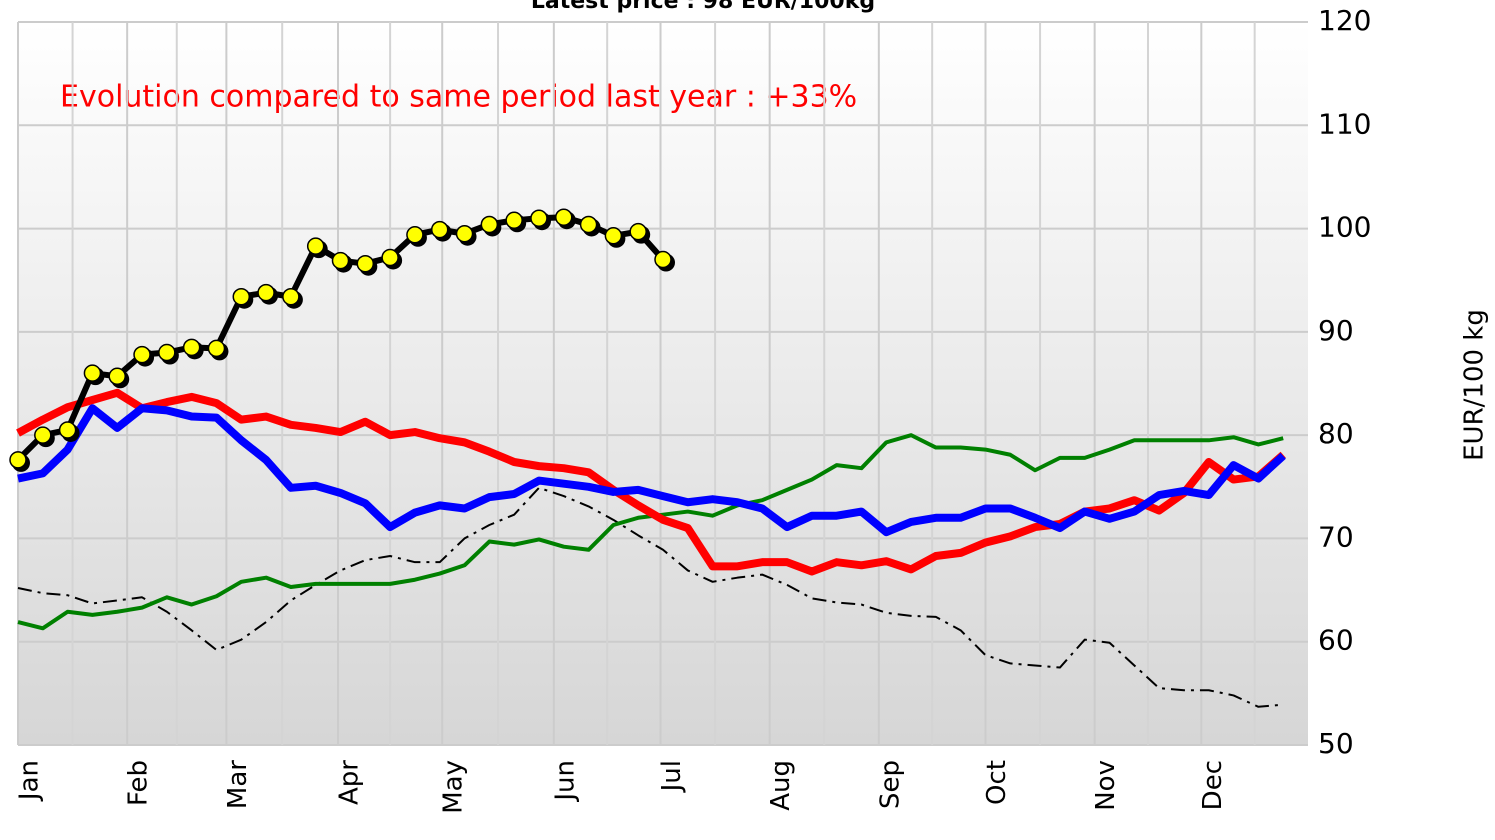  What do you see at coordinates (454, 787) in the screenshot?
I see `x-tick-label: May` at bounding box center [454, 787].